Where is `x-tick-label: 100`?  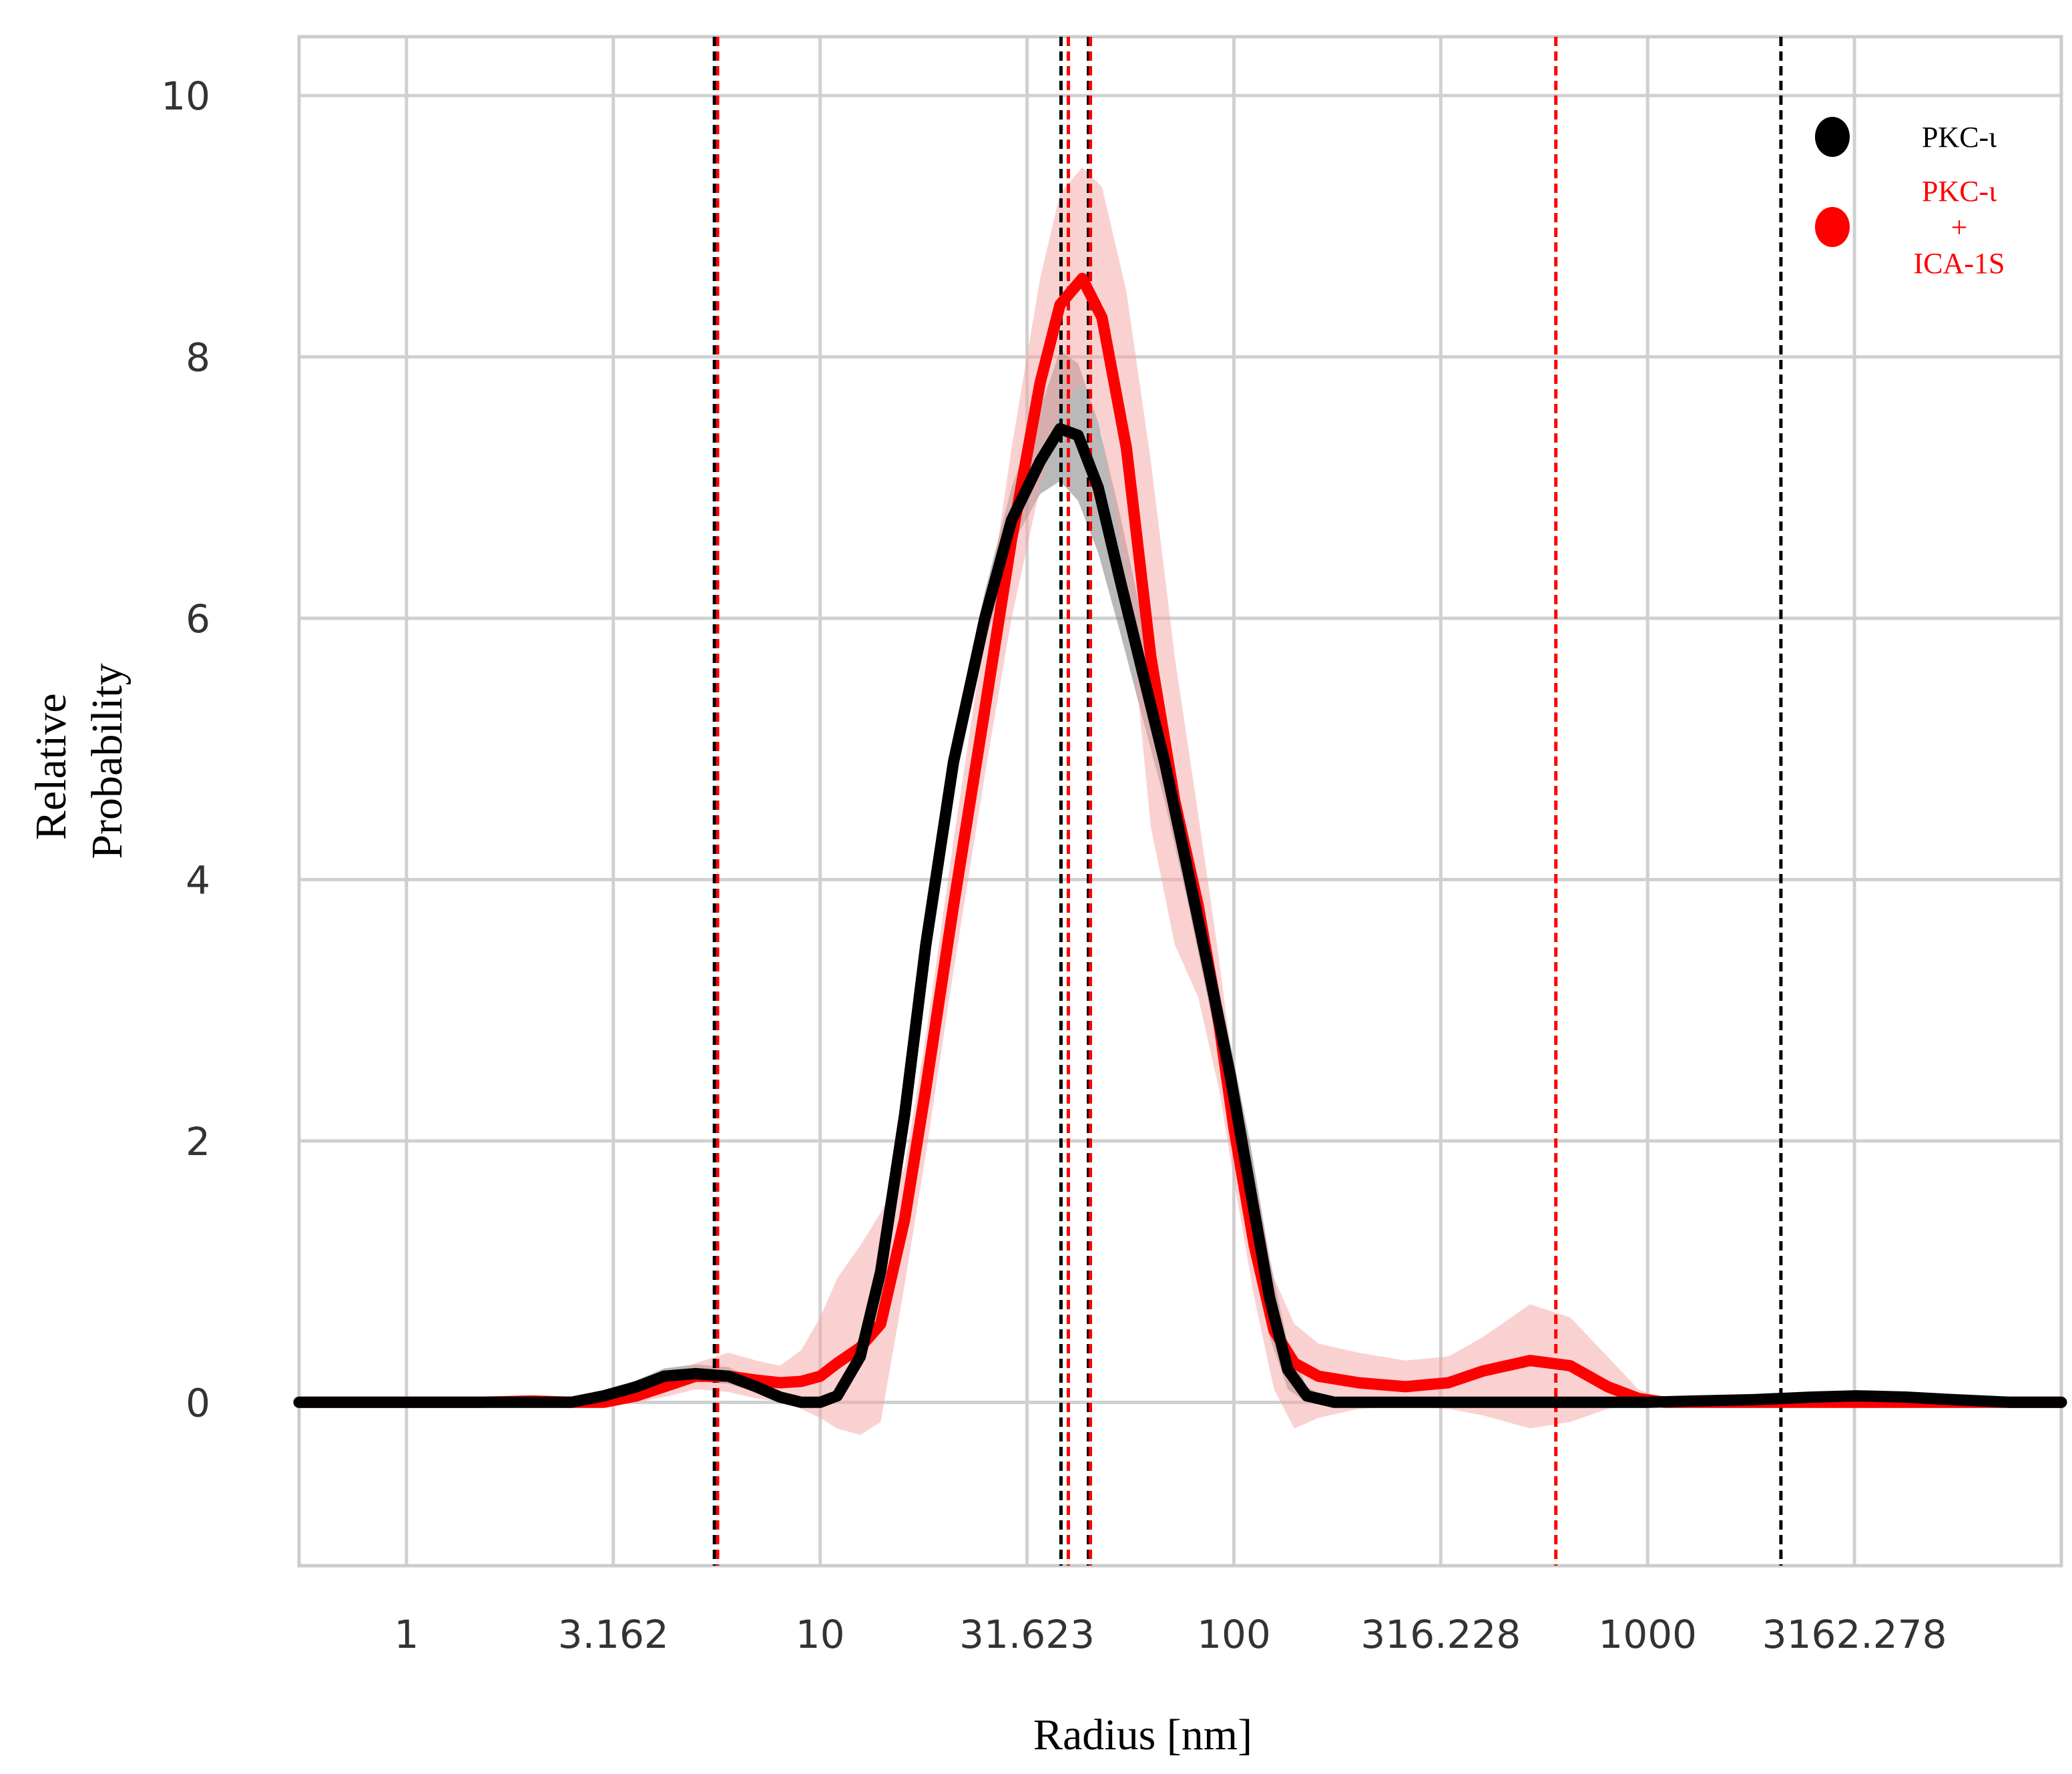
x-tick-label: 100 is located at coordinates (1234, 1634).